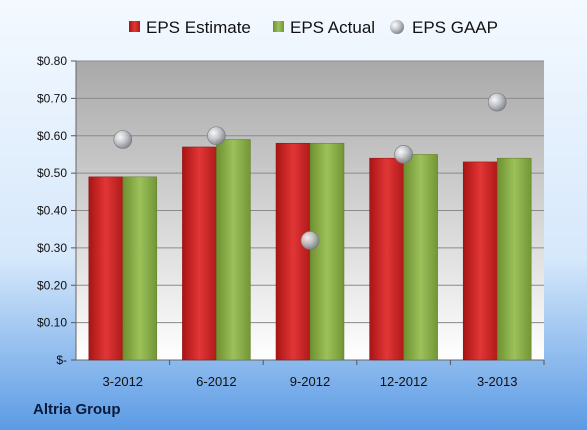 The height and width of the screenshot is (430, 587). What do you see at coordinates (455, 27) in the screenshot?
I see `legend-label-gaap: EPS GAAP` at bounding box center [455, 27].